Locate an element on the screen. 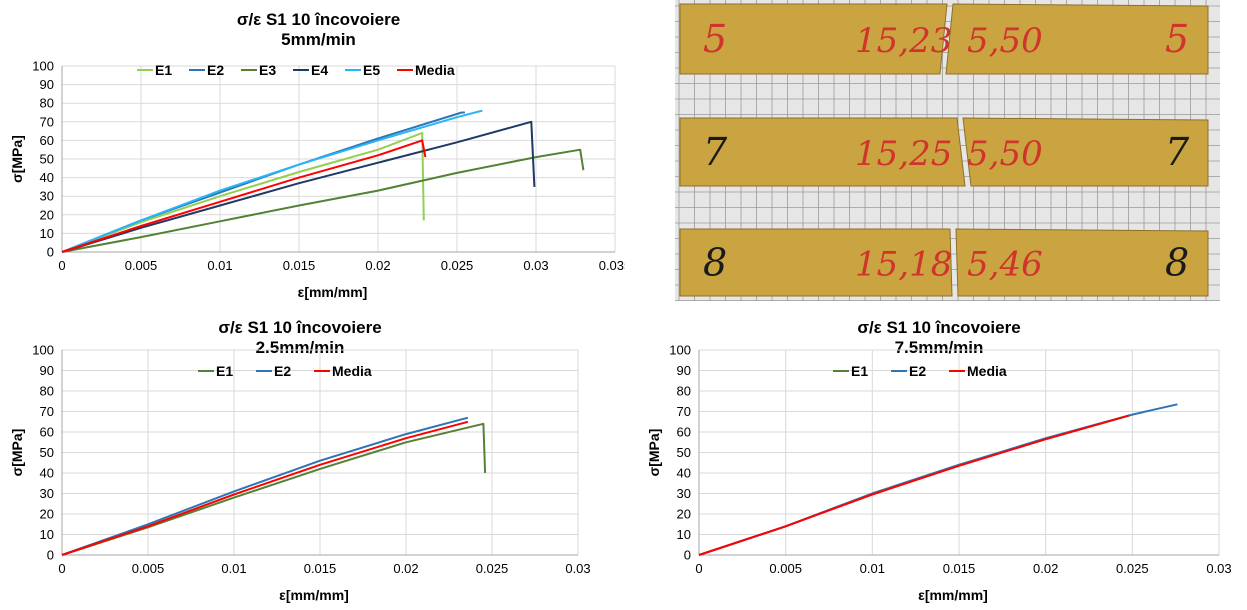 Image resolution: width=1247 pixels, height=610 pixels. legend-label-e5: E5 is located at coordinates (371, 70).